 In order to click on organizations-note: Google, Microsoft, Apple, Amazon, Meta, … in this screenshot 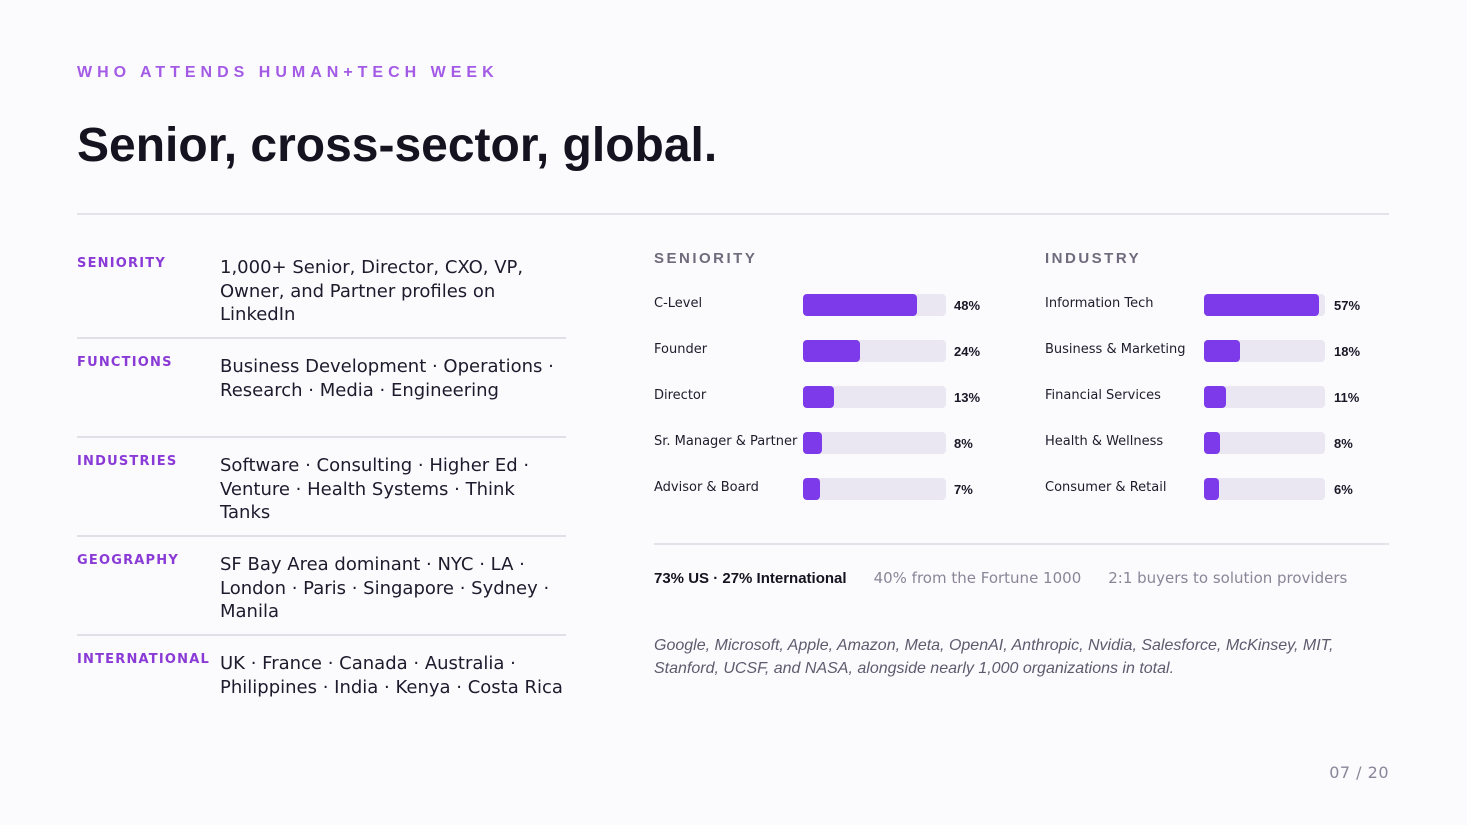, I will do `click(994, 657)`.